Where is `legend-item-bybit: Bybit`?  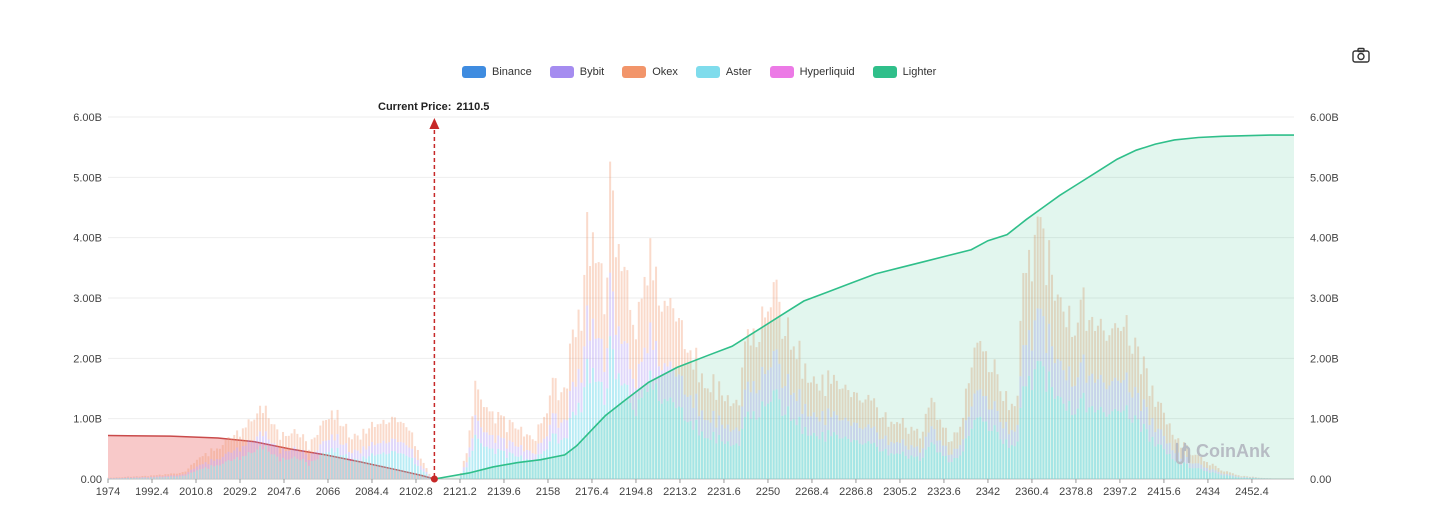 legend-item-bybit: Bybit is located at coordinates (576, 72).